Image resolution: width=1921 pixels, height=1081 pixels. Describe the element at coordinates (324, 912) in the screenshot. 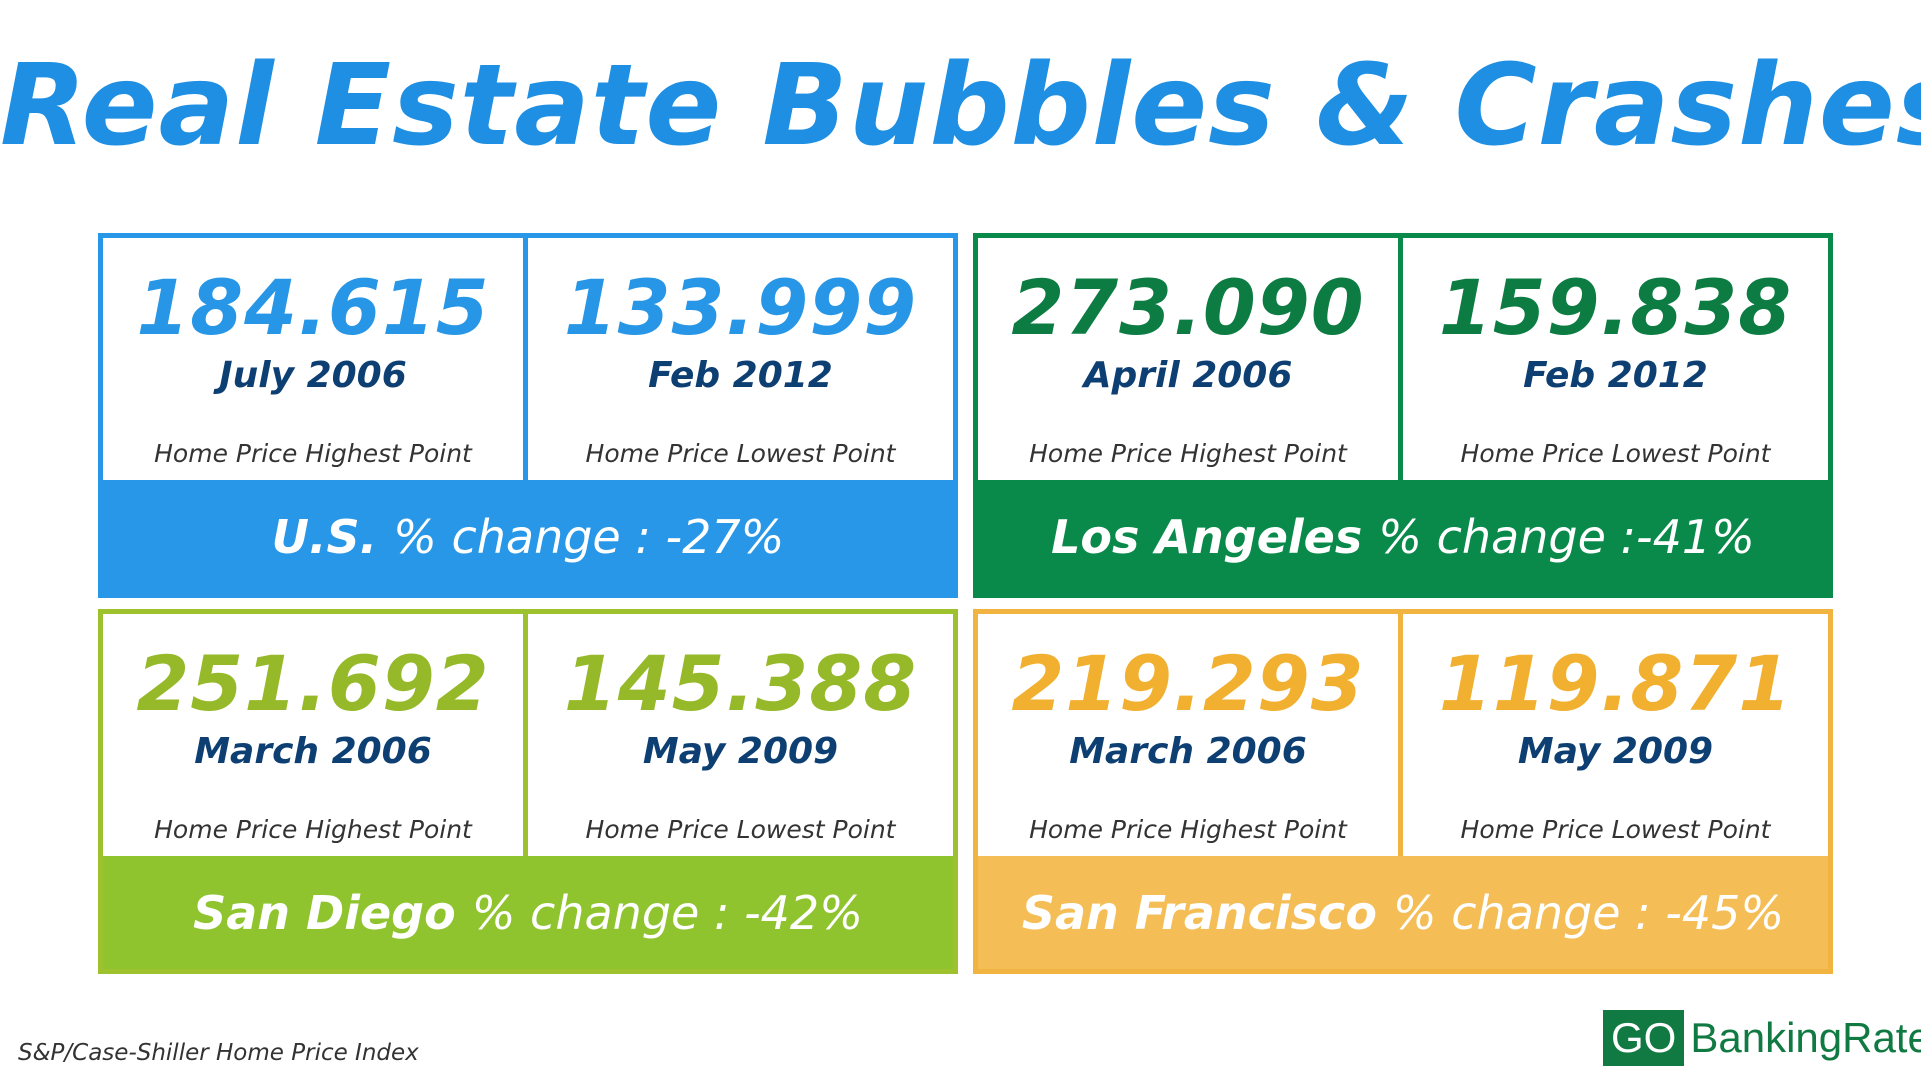

I see `city-name: San Diego` at that location.